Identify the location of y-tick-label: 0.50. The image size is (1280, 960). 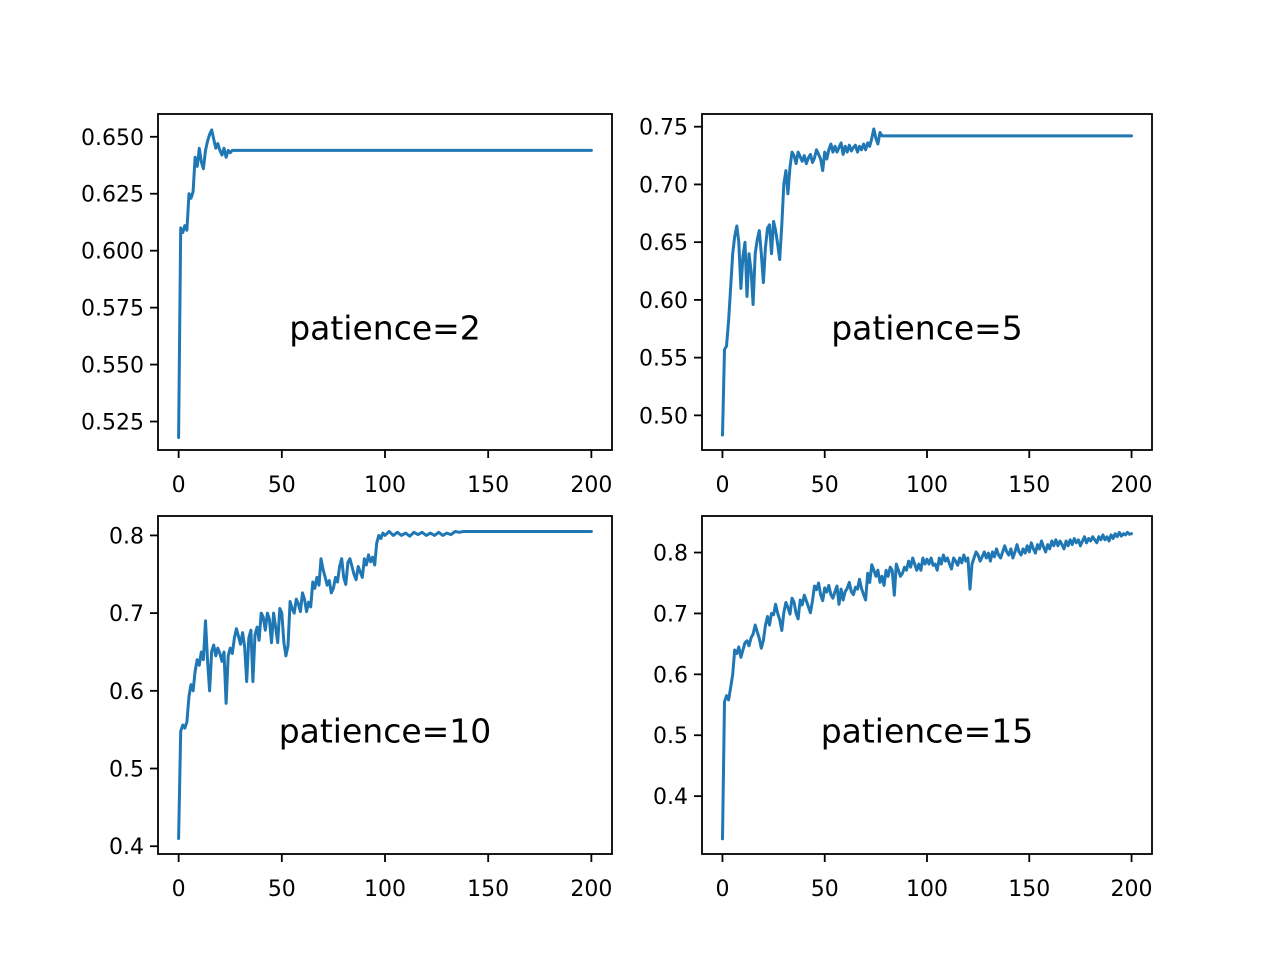
(663, 416).